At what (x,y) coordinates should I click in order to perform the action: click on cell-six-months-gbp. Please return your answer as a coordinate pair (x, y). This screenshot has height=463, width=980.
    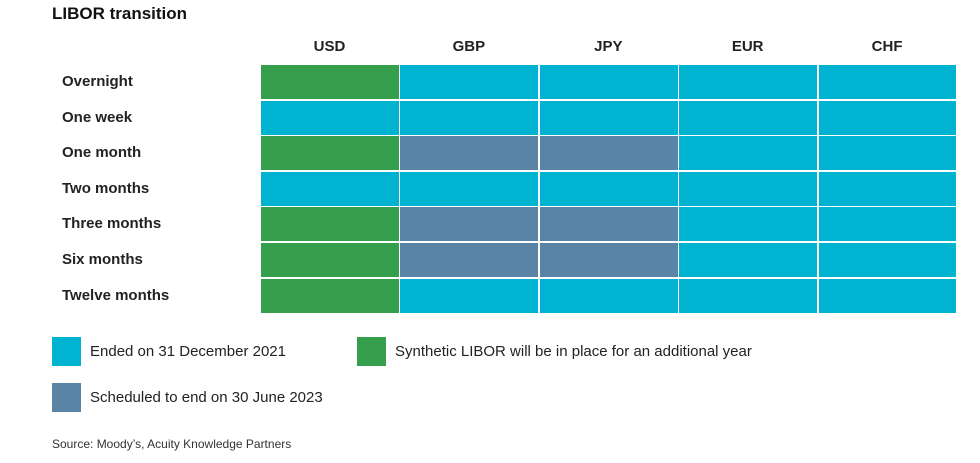
    Looking at the image, I should click on (469, 260).